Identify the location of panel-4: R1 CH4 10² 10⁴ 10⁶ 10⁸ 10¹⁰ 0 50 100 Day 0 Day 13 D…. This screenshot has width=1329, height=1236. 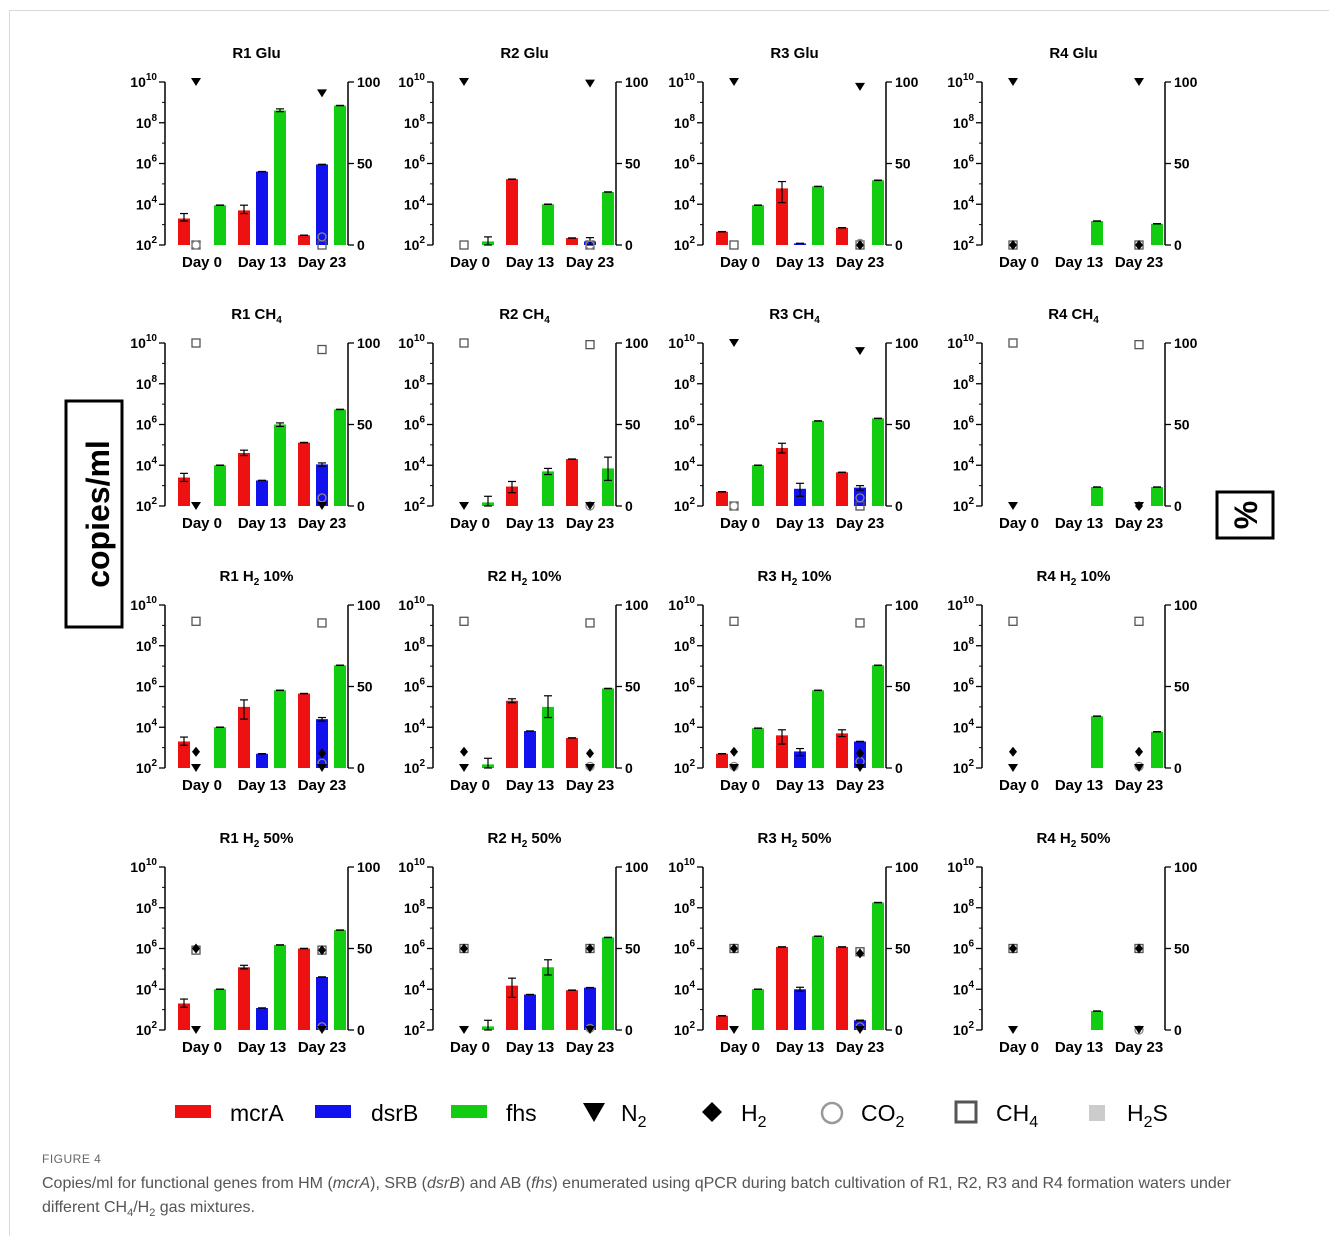
(255, 419).